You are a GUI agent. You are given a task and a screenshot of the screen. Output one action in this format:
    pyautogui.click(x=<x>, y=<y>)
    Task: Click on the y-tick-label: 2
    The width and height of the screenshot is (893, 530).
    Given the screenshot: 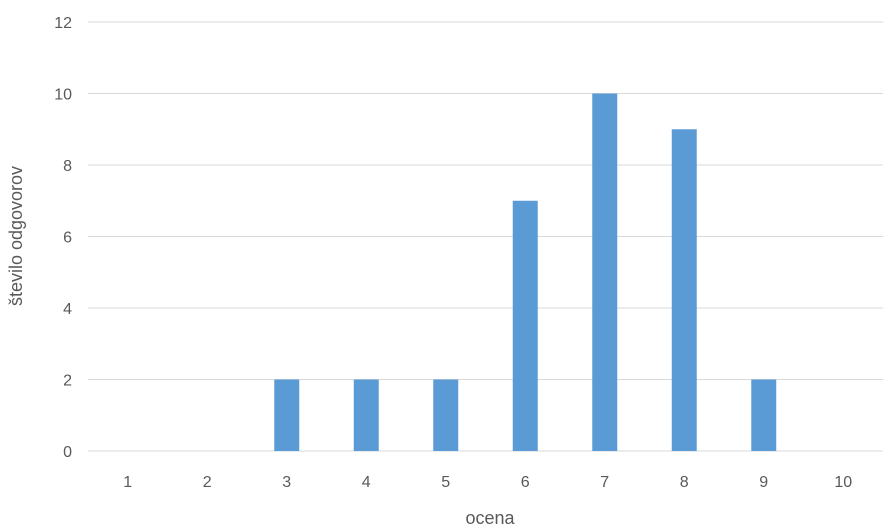 What is the action you would take?
    pyautogui.click(x=67, y=381)
    